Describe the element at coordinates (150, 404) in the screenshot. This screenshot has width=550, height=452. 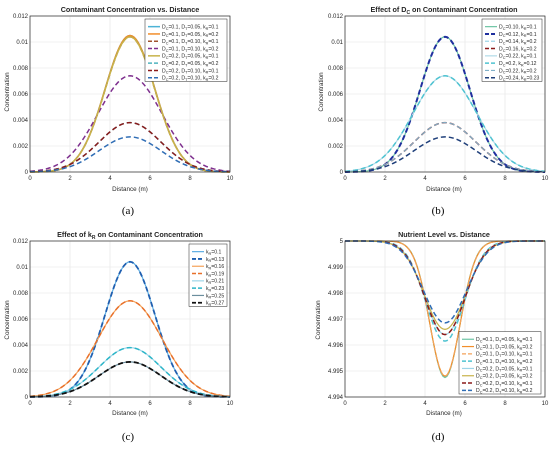
I see `chart-c-xtick-label: 6` at that location.